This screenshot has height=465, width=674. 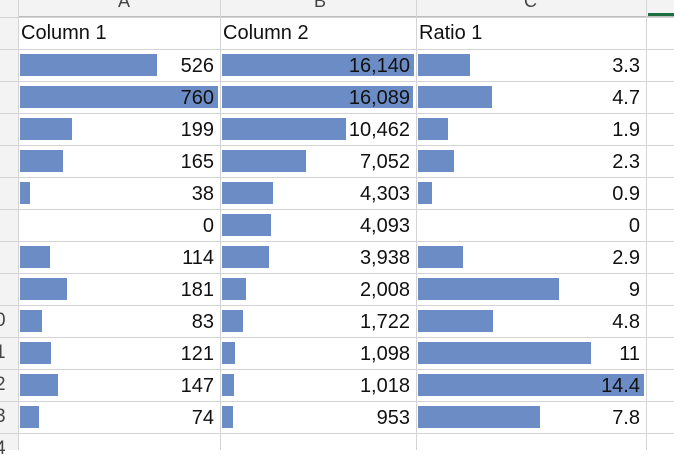 I want to click on row-number: 0, so click(x=3, y=320).